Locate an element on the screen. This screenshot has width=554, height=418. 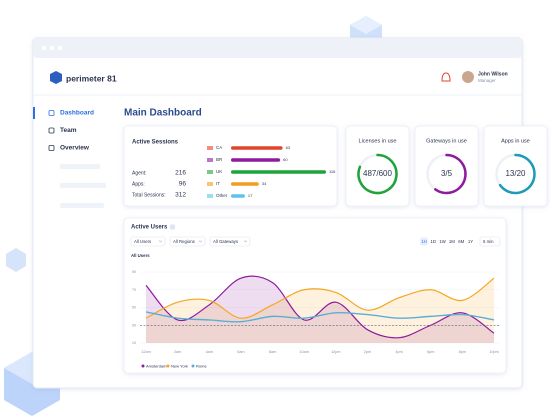
nav-item: Team is located at coordinates (68, 130).